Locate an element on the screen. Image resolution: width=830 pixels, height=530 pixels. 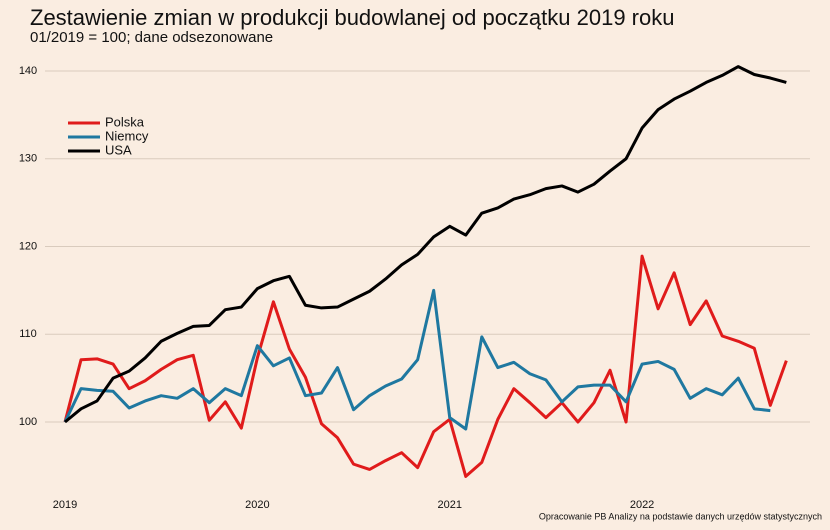
y-tick-label: 110 is located at coordinates (28, 334).